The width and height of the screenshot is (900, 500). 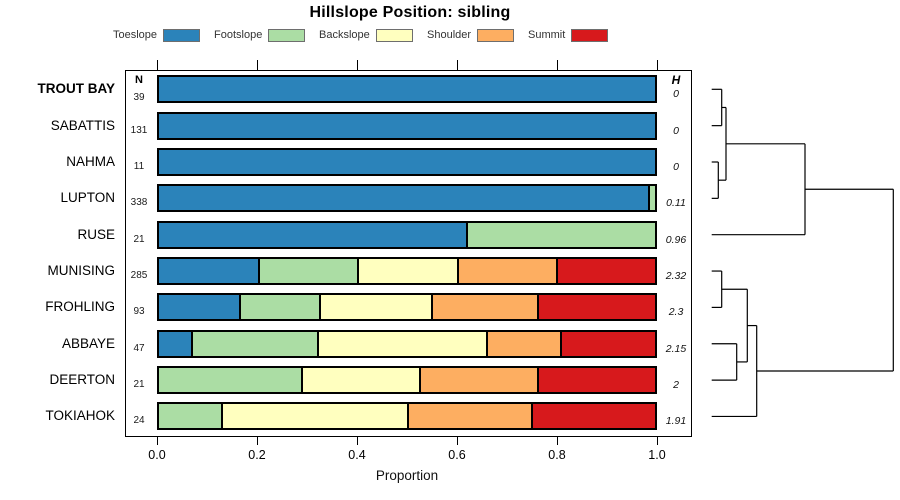 I want to click on row-n-value: 11, so click(x=139, y=166).